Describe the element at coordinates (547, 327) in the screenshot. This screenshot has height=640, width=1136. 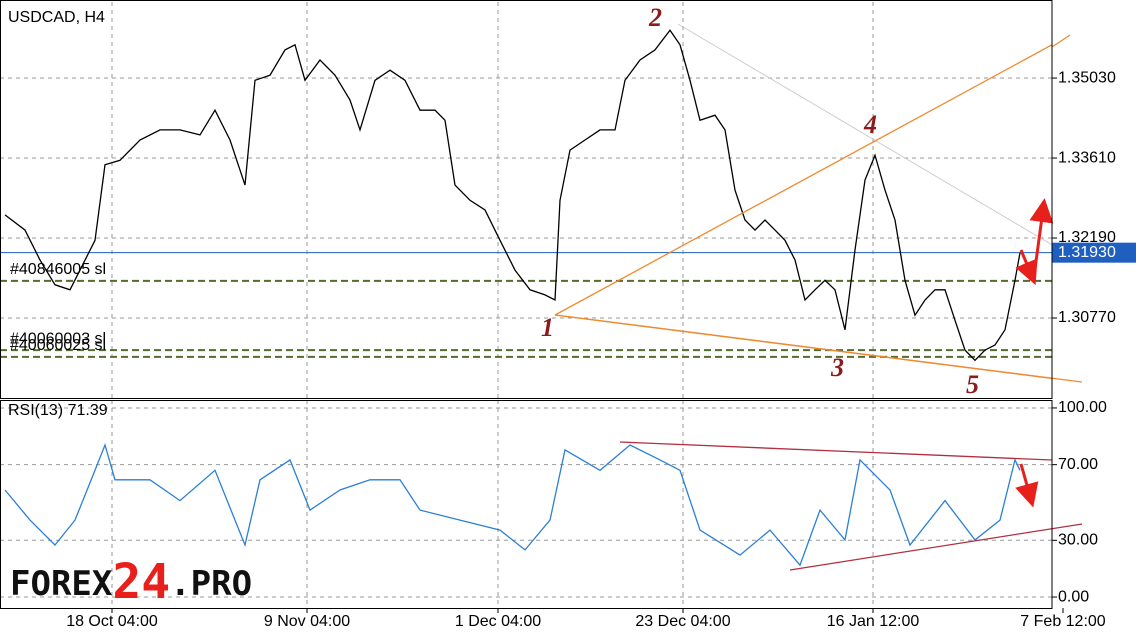
I see `wave-label: 1` at that location.